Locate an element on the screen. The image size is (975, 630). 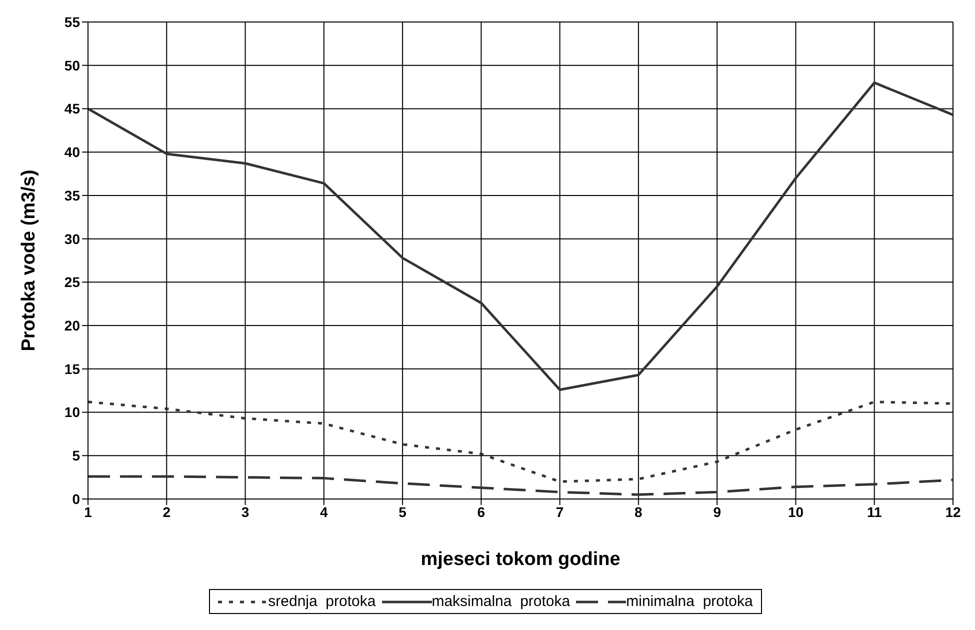
x-tick-label: 9 is located at coordinates (717, 512).